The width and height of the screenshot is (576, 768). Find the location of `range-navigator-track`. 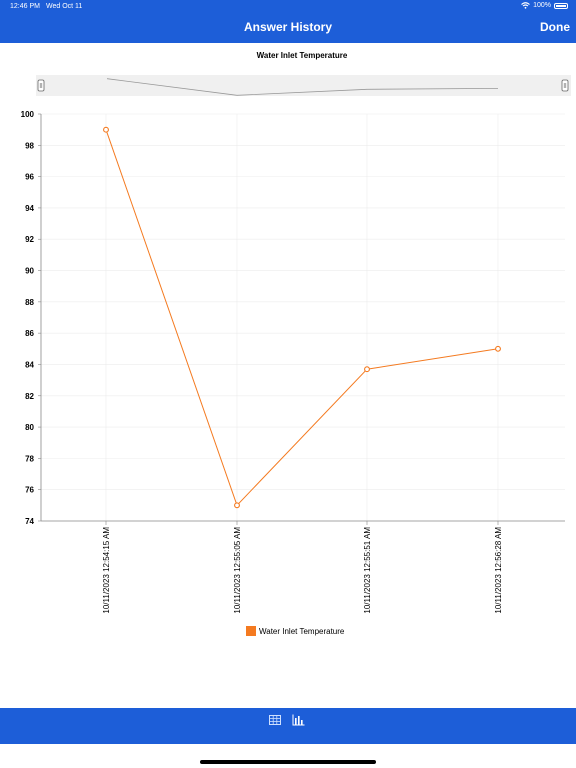

range-navigator-track is located at coordinates (303, 85).